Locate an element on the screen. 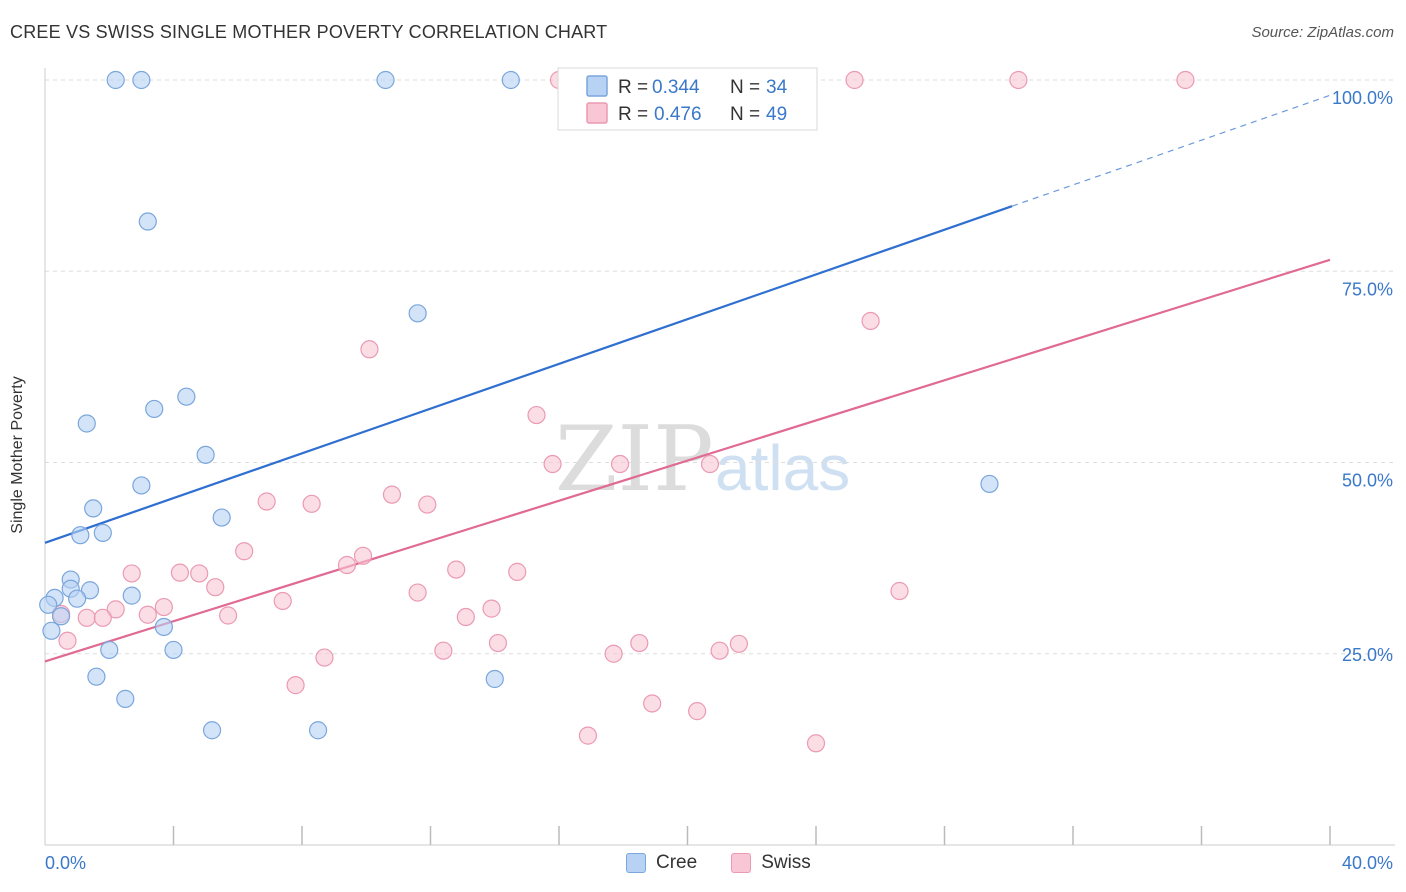 The height and width of the screenshot is (892, 1406). legend-swiss-n-label: N = is located at coordinates (745, 114).